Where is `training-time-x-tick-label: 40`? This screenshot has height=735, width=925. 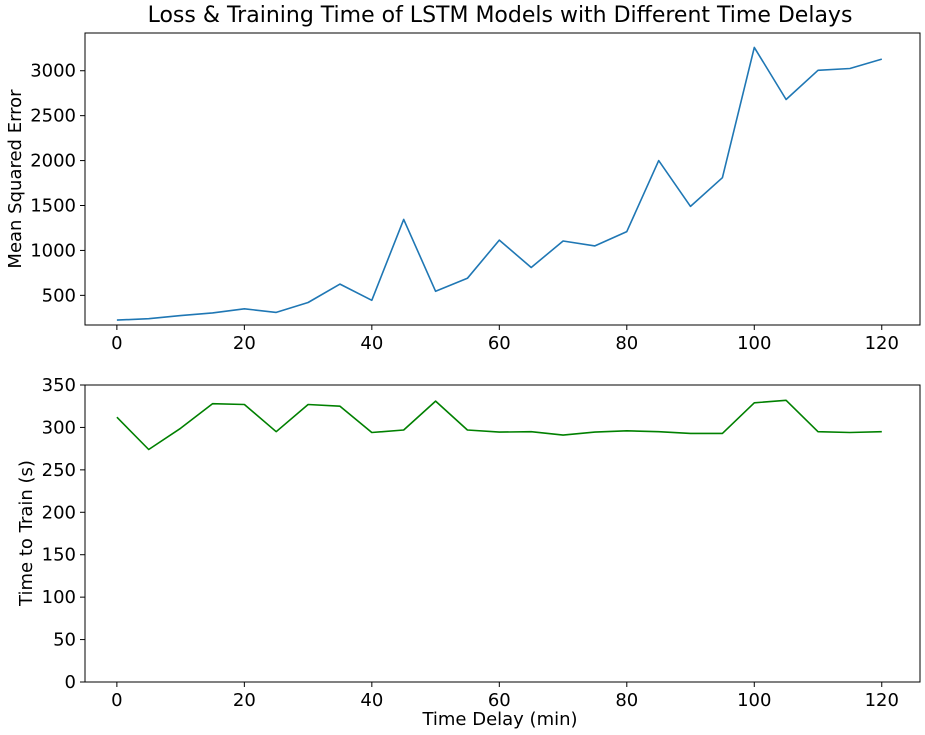 training-time-x-tick-label: 40 is located at coordinates (371, 700).